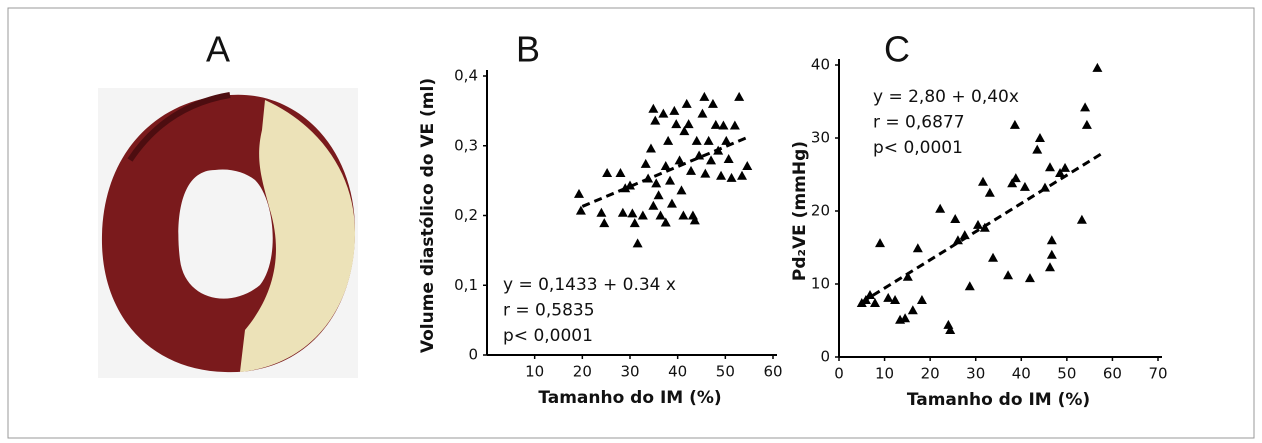 Image resolution: width=1262 pixels, height=443 pixels. Describe the element at coordinates (820, 65) in the screenshot. I see `y-tick-label: 40` at that location.